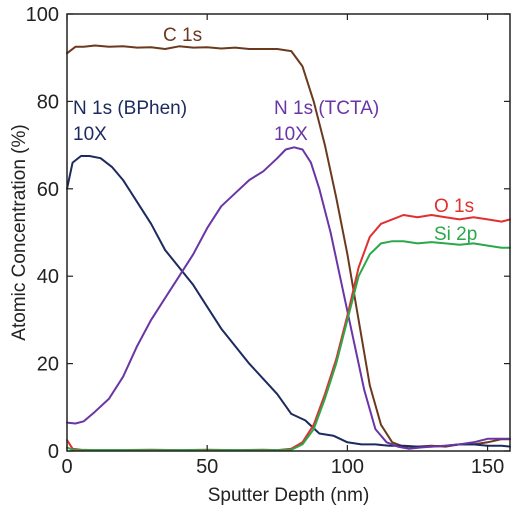  What do you see at coordinates (326, 108) in the screenshot?
I see `series-label-n-1s-tcta: N 1s (TCTA)` at bounding box center [326, 108].